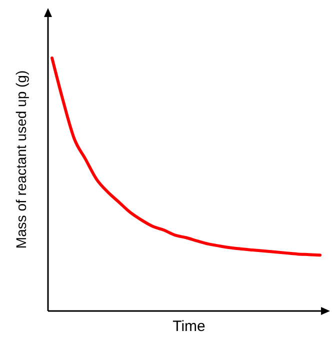 This screenshot has height=342, width=336. What do you see at coordinates (21, 159) in the screenshot?
I see `y-axis-title: Mass of reactant used up (g)` at bounding box center [21, 159].